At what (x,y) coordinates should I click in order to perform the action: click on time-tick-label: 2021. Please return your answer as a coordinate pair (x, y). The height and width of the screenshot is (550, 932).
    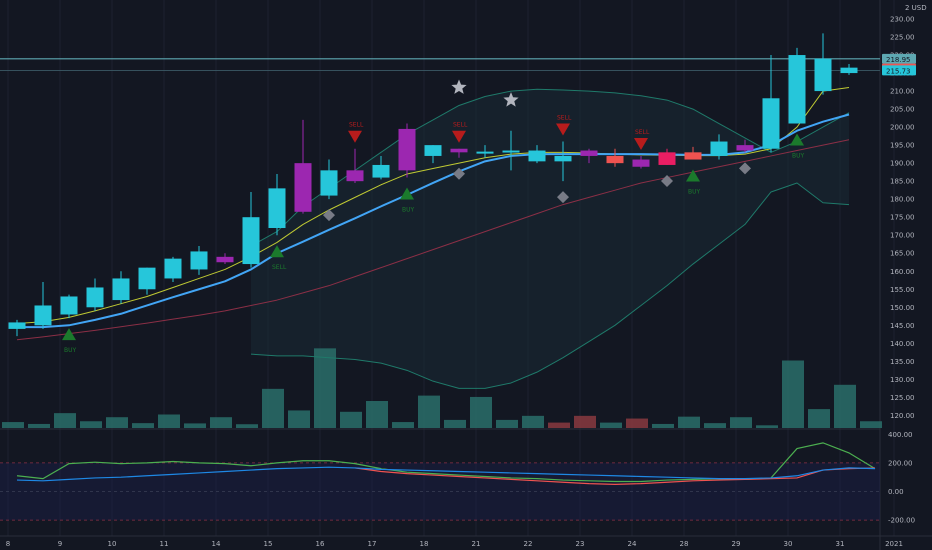
    Looking at the image, I should click on (894, 544).